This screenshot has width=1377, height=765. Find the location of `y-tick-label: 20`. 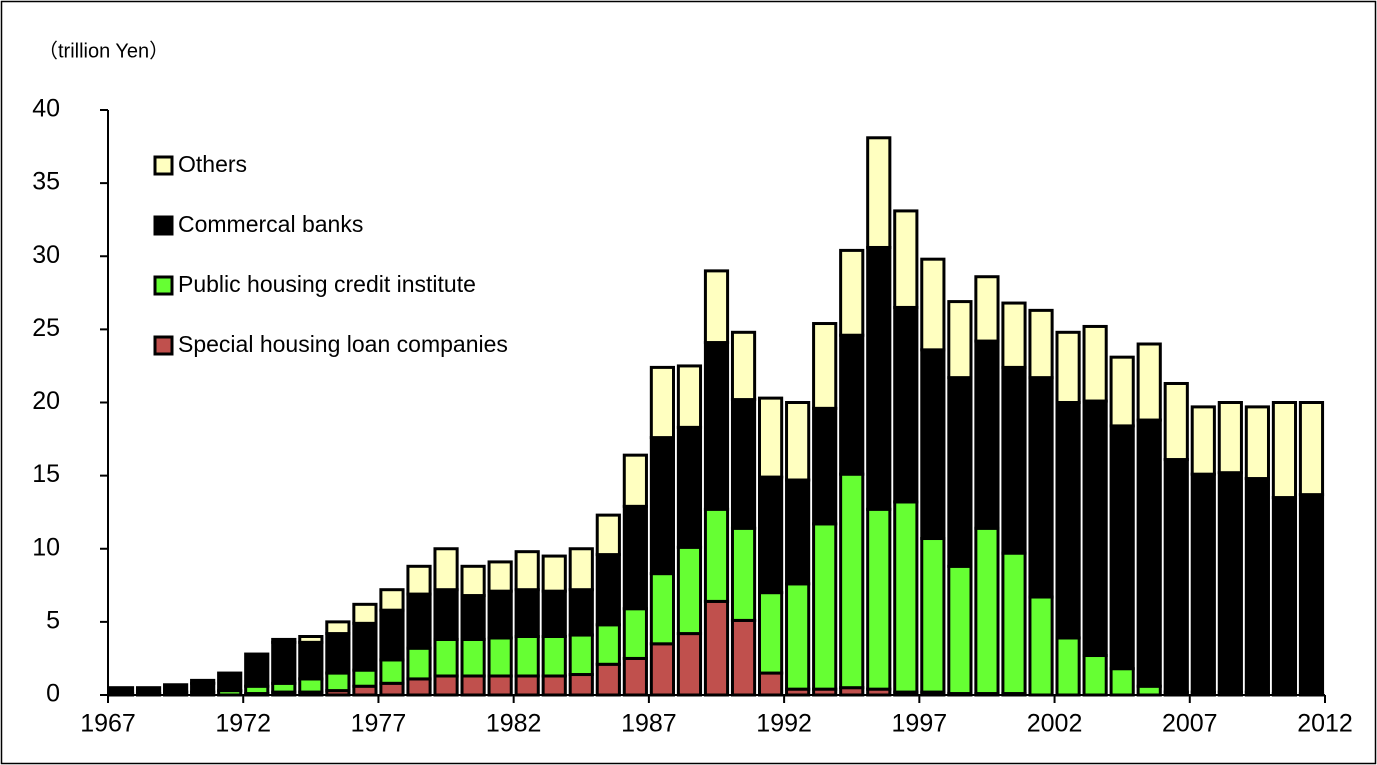

y-tick-label: 20 is located at coordinates (46, 401).